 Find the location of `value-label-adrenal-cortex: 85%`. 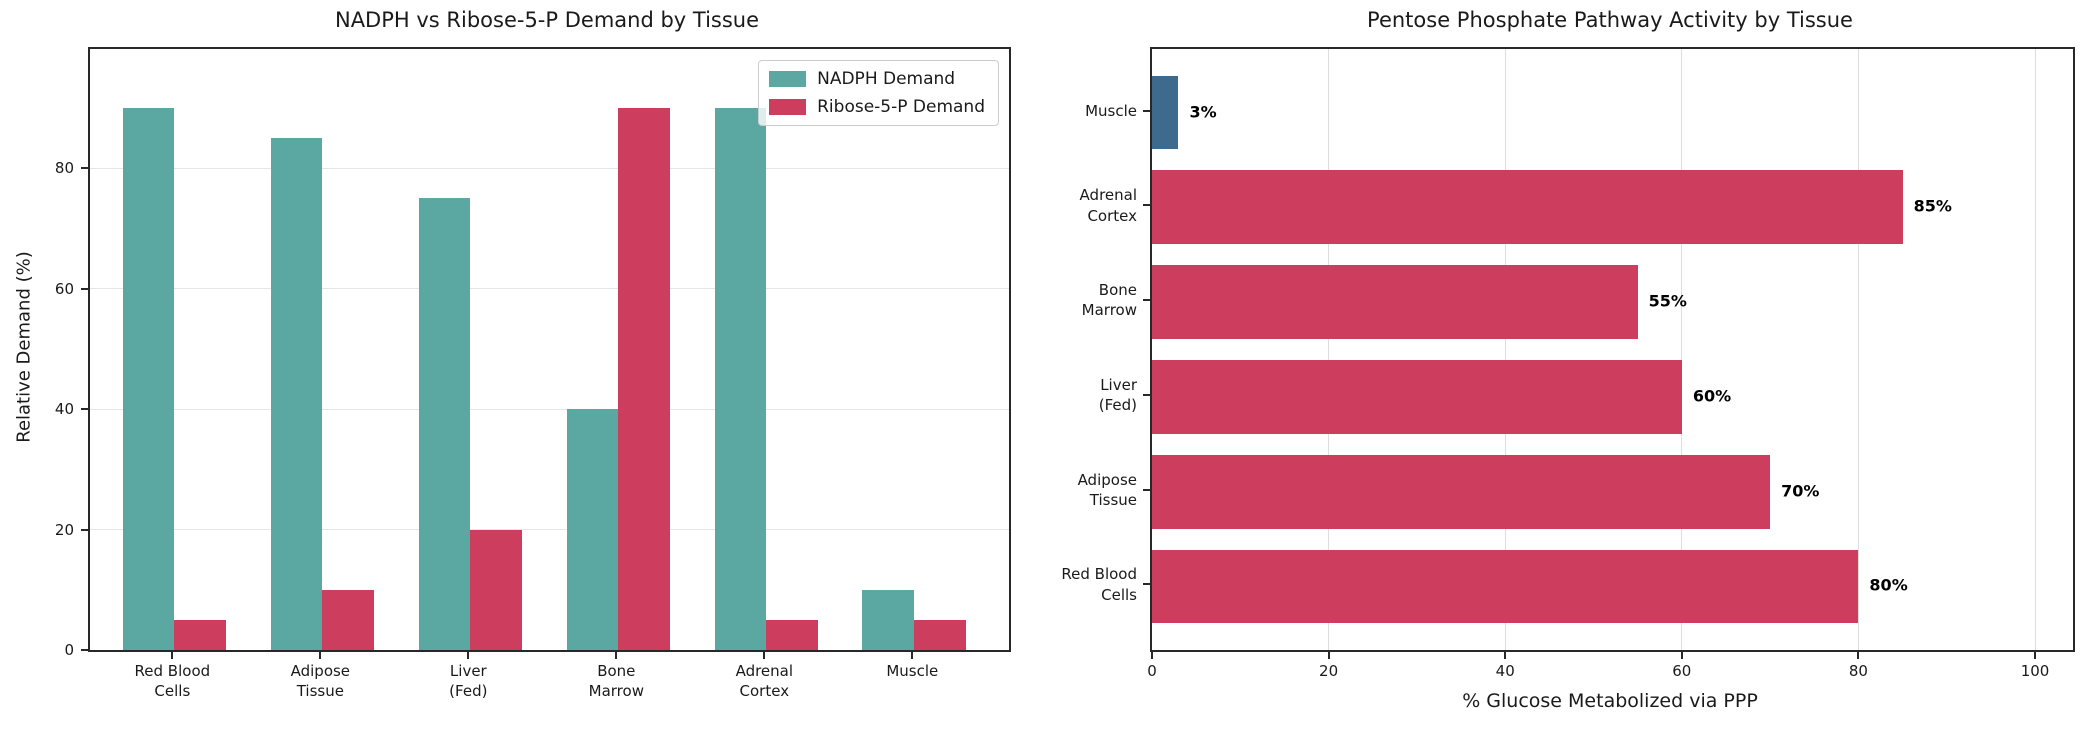

value-label-adrenal-cortex: 85% is located at coordinates (1932, 206).